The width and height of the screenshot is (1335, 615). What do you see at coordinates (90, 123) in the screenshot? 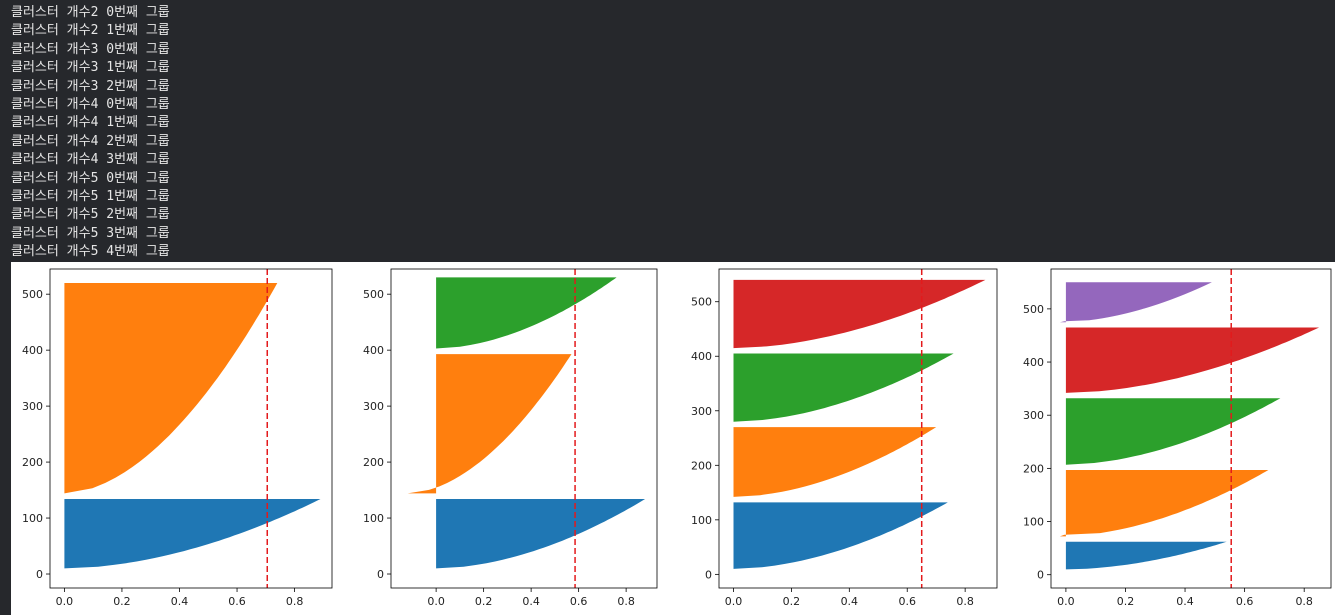
I see `console-line: 클러스터 개수4 1번째 그룹` at bounding box center [90, 123].